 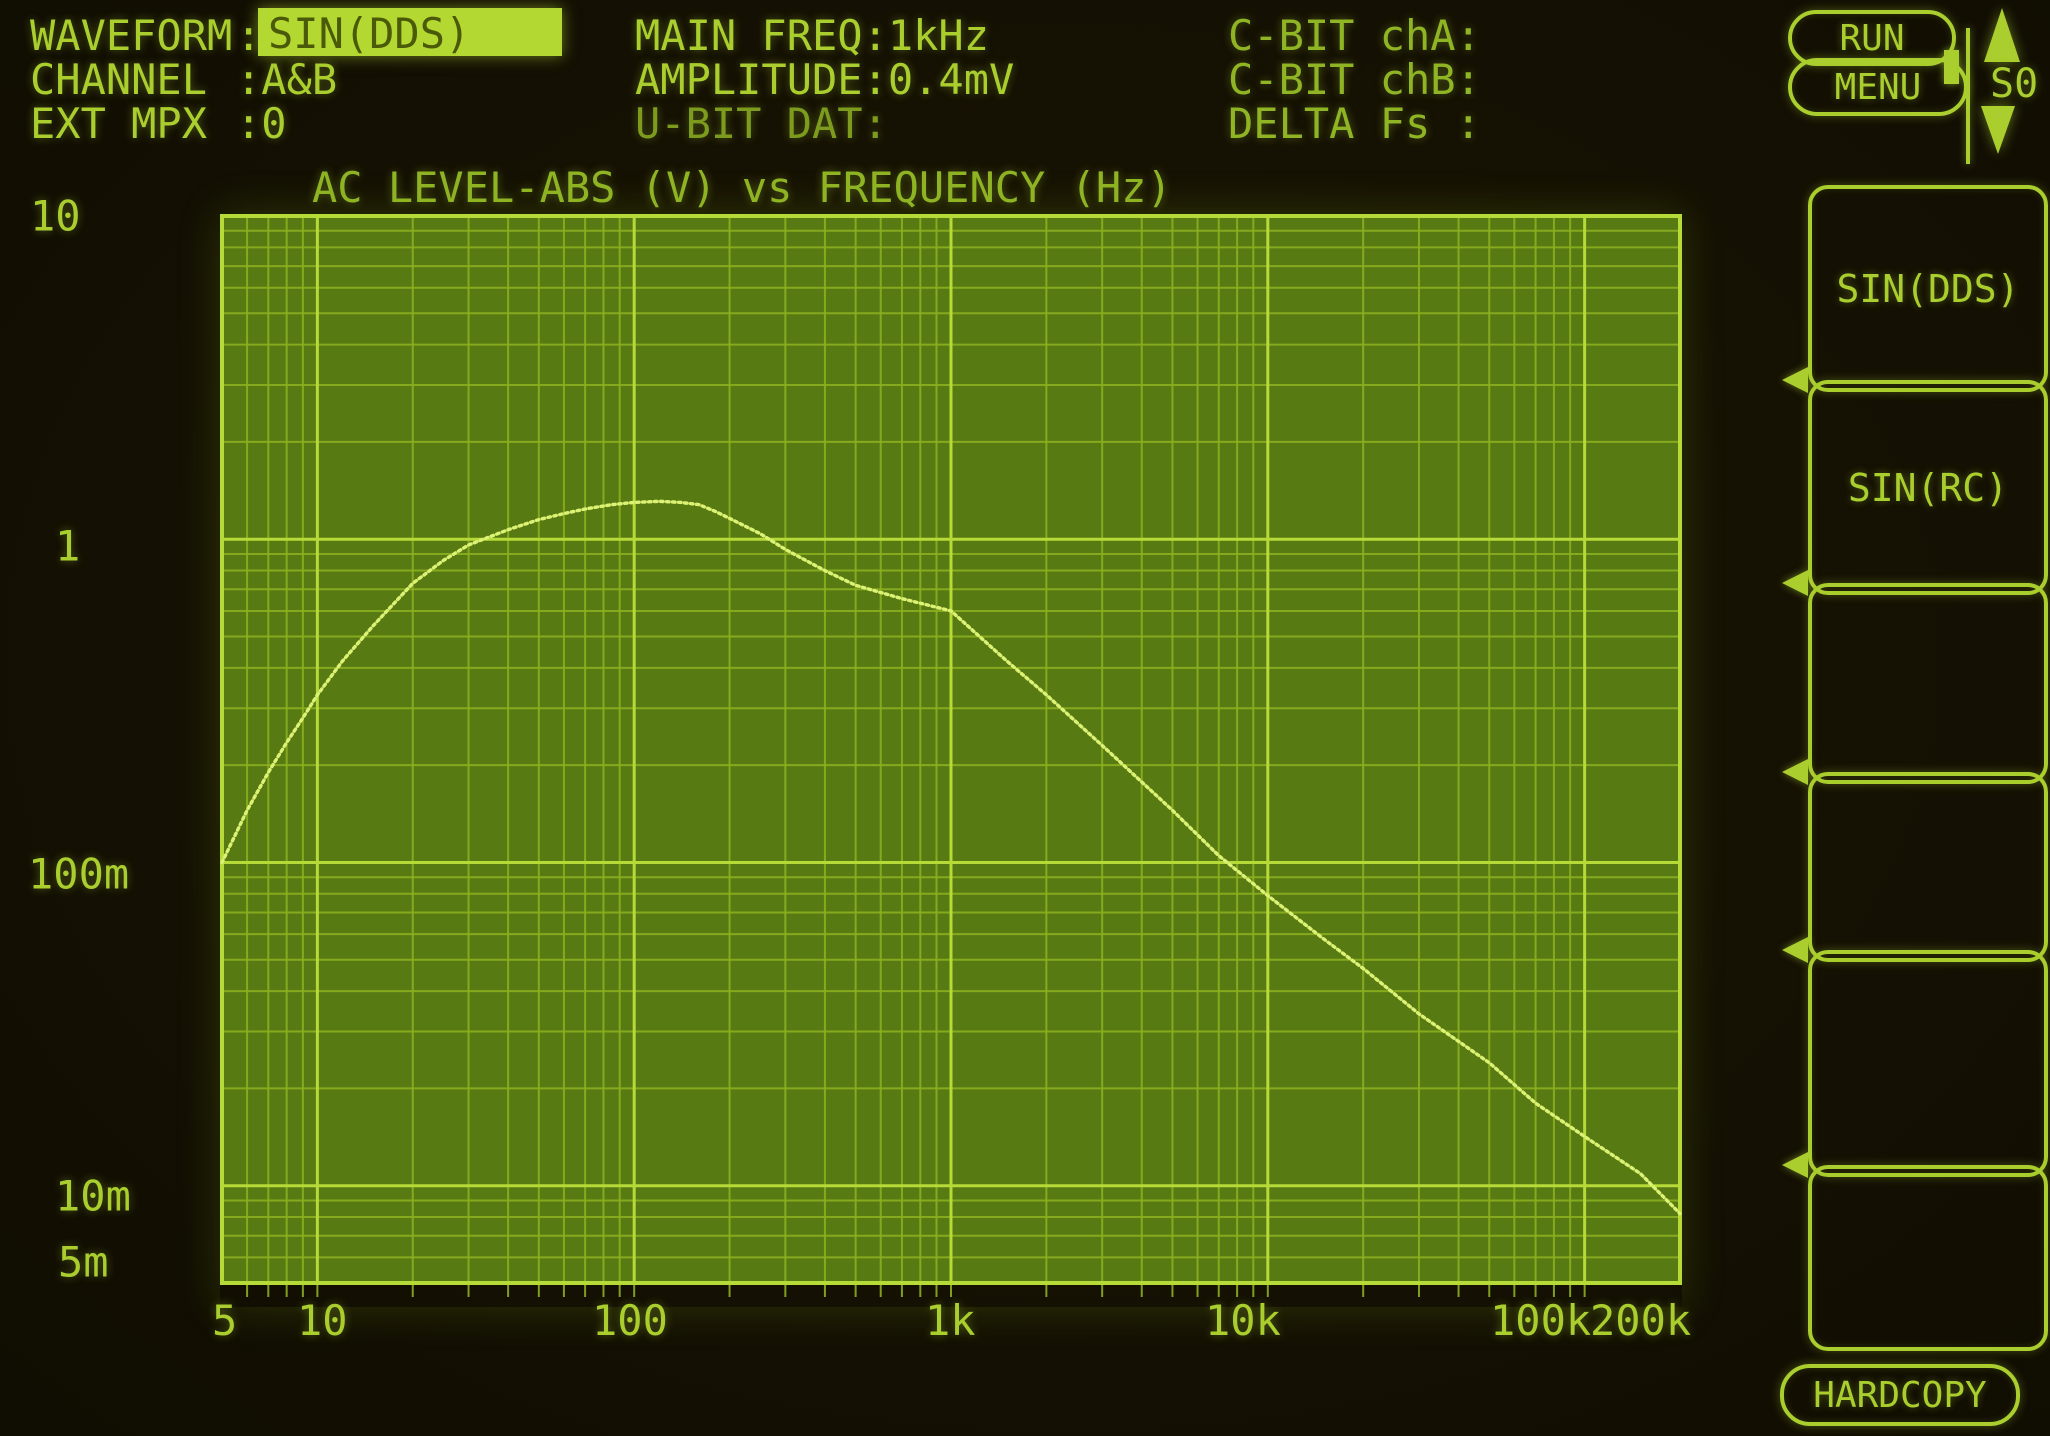 I want to click on scroll-up-icon, so click(x=2002, y=35).